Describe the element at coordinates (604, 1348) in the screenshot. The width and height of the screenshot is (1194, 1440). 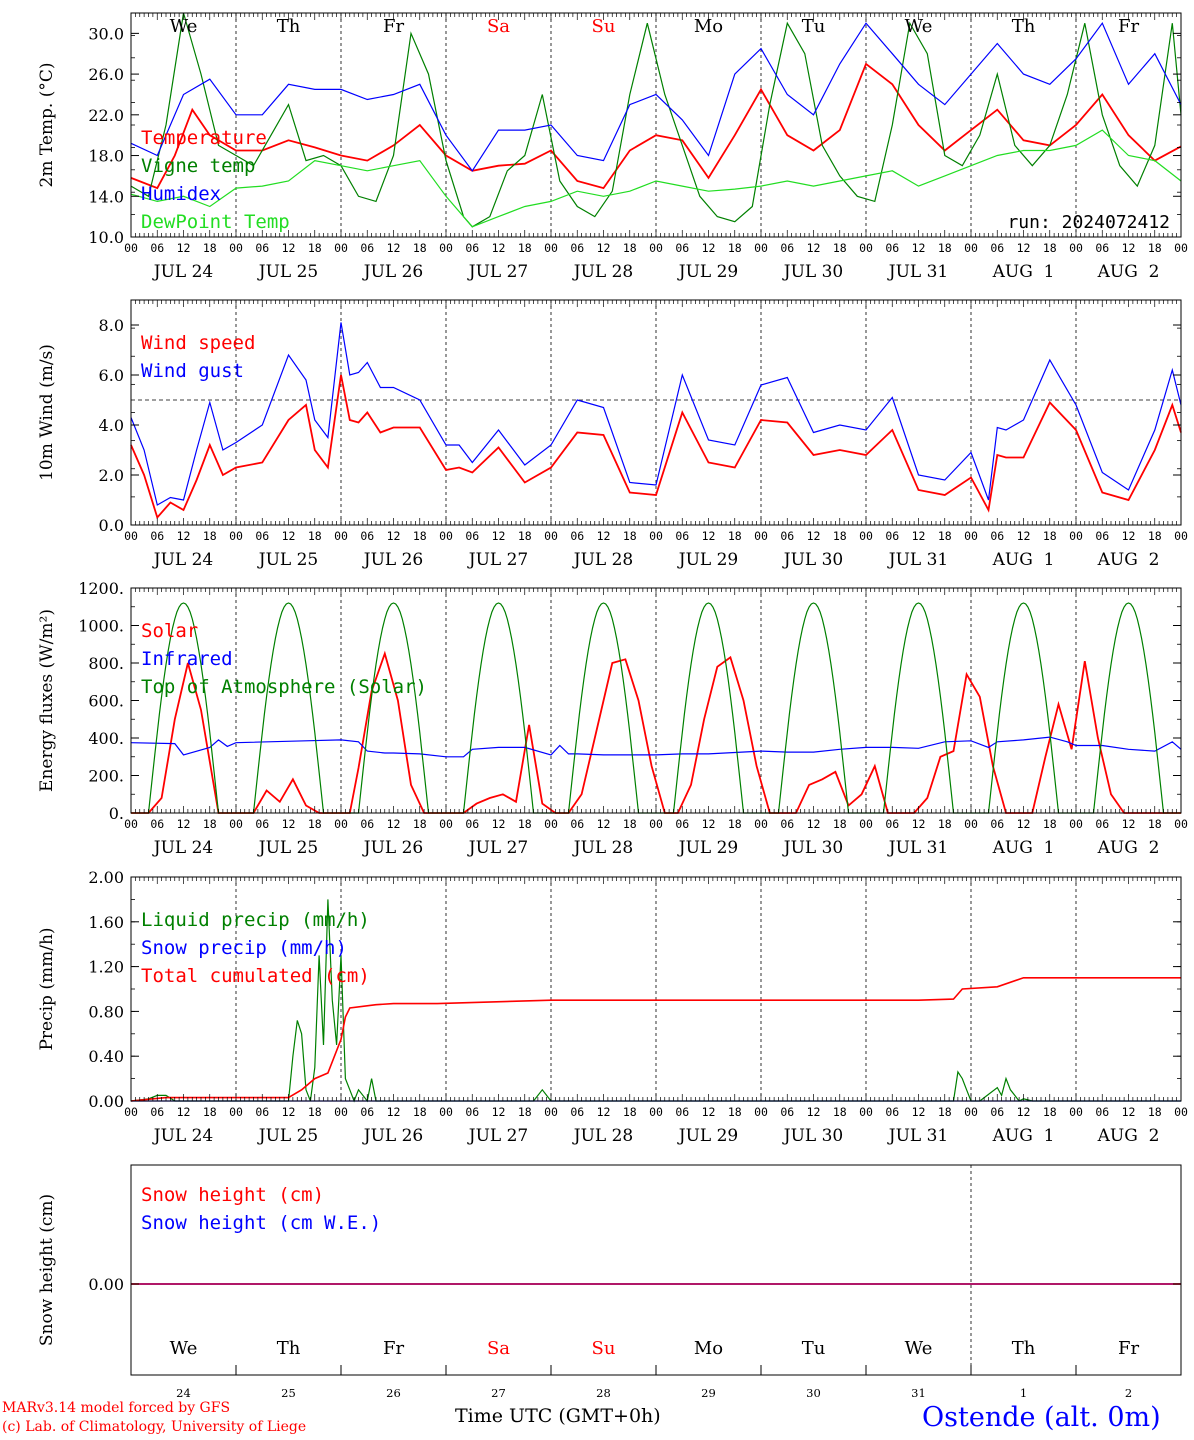
I see `day-name: Su` at that location.